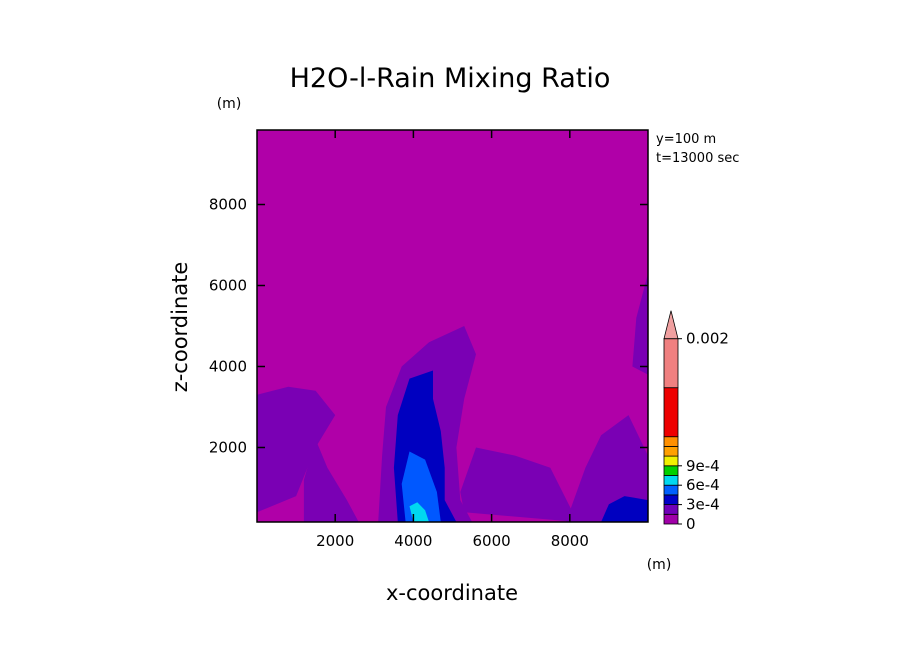  I want to click on colorbar-tick-label: 3e-4, so click(703, 505).